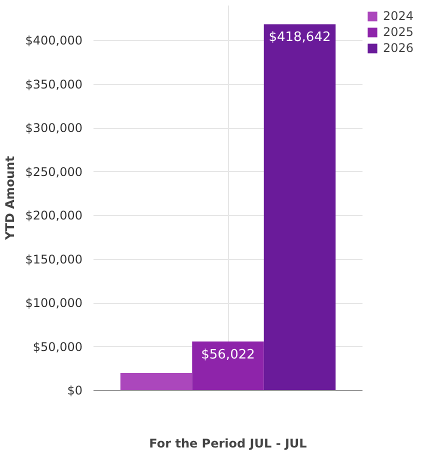 This screenshot has width=447, height=461. Describe the element at coordinates (228, 354) in the screenshot. I see `data-label: $56,022` at that location.